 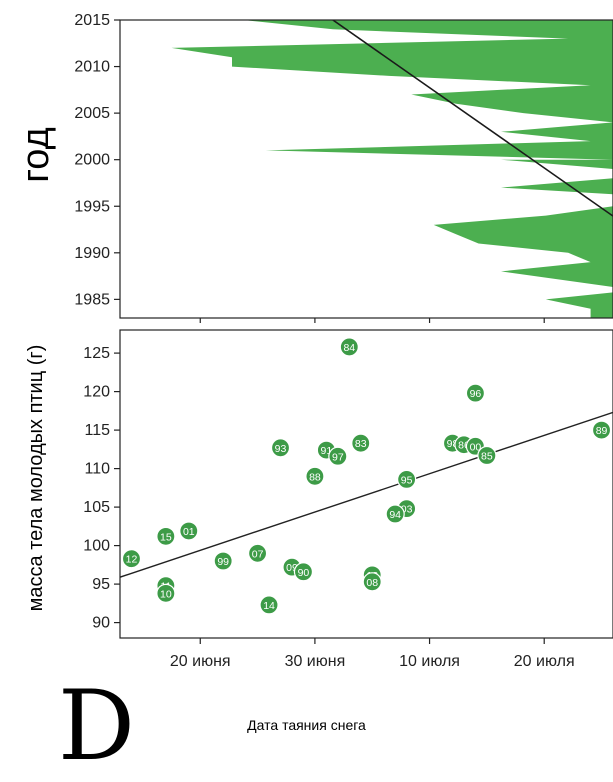 I want to click on bottom-y-tick-label: 125, so click(x=96, y=353).